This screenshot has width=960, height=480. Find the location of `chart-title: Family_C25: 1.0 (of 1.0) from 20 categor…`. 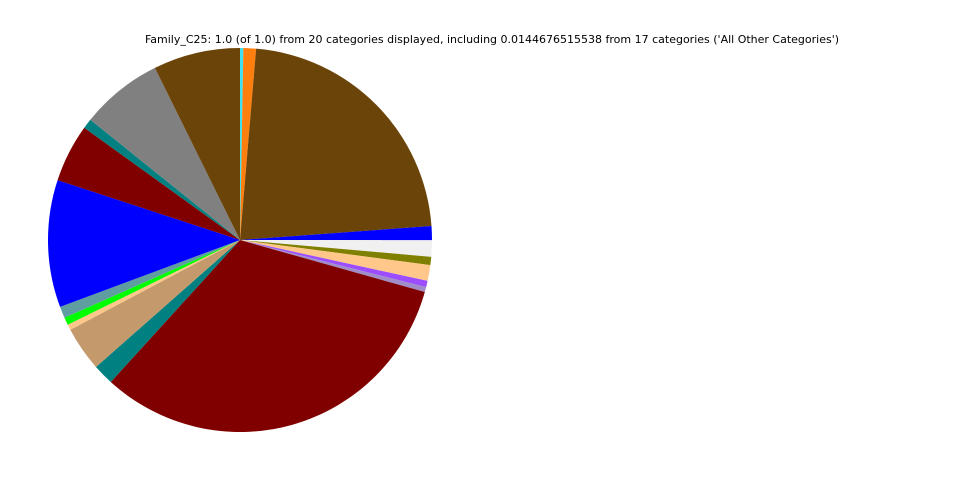

chart-title: Family_C25: 1.0 (of 1.0) from 20 categor… is located at coordinates (492, 39).